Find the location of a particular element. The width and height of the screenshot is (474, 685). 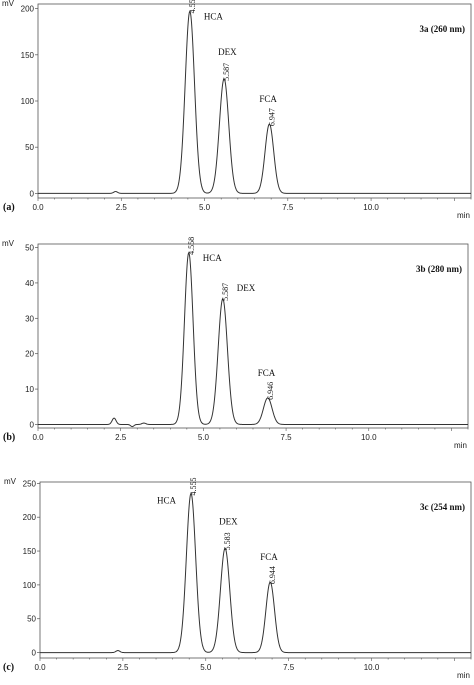

y-tick-label: 30 is located at coordinates (29, 318).